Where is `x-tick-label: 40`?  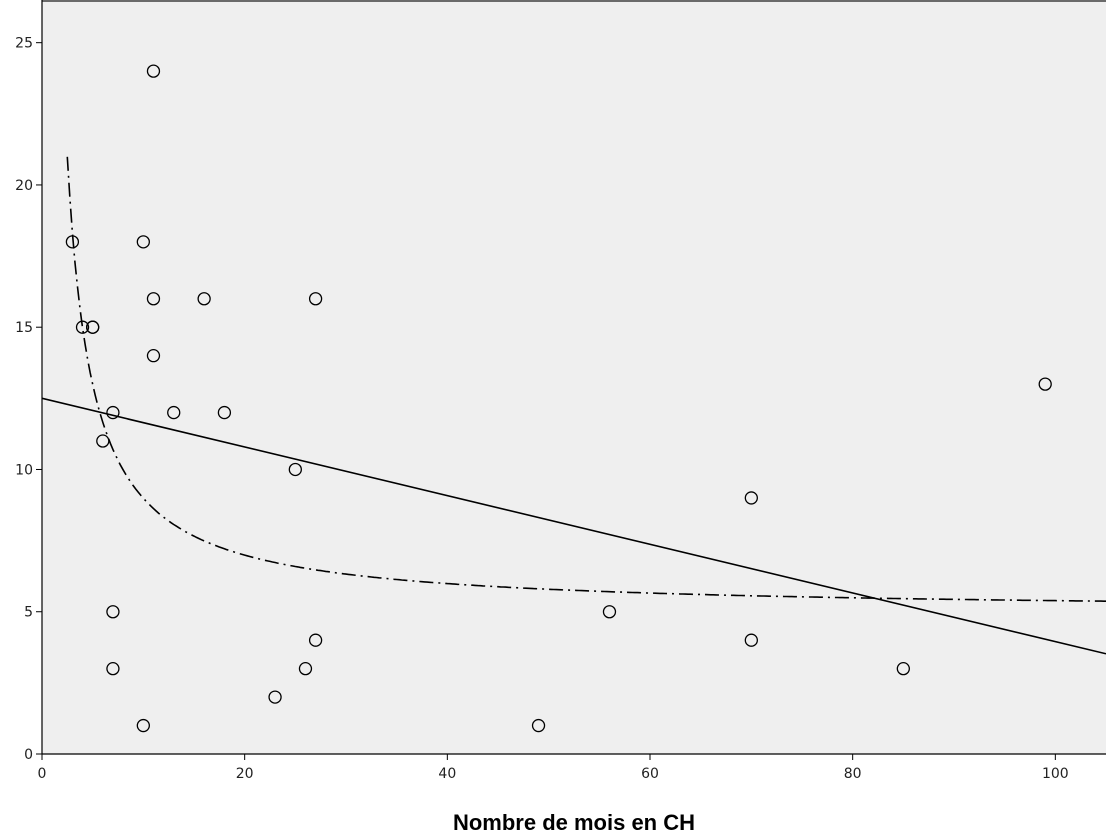
x-tick-label: 40 is located at coordinates (447, 774).